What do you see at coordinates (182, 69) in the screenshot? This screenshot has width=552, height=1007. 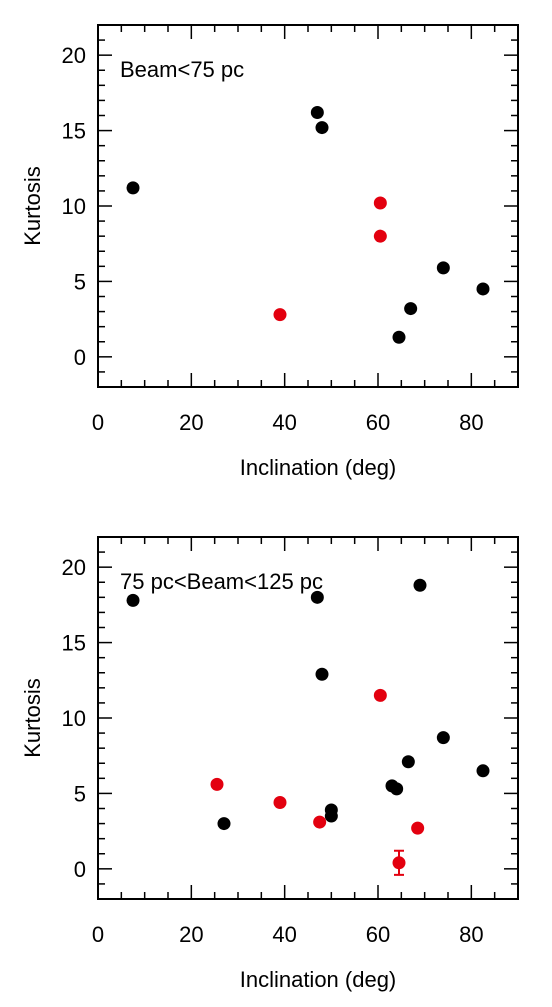 I see `panel-annotation: Beam<75 pc` at bounding box center [182, 69].